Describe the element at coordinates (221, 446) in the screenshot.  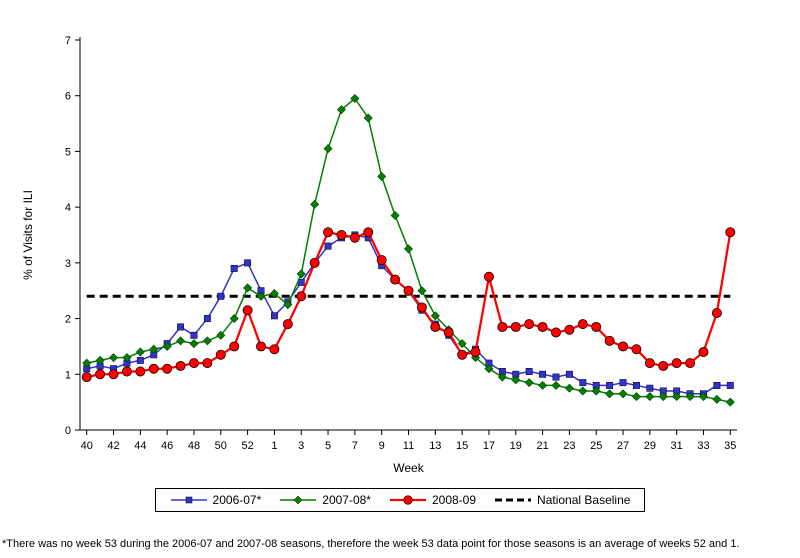
I see `x-tick-label: 50` at that location.